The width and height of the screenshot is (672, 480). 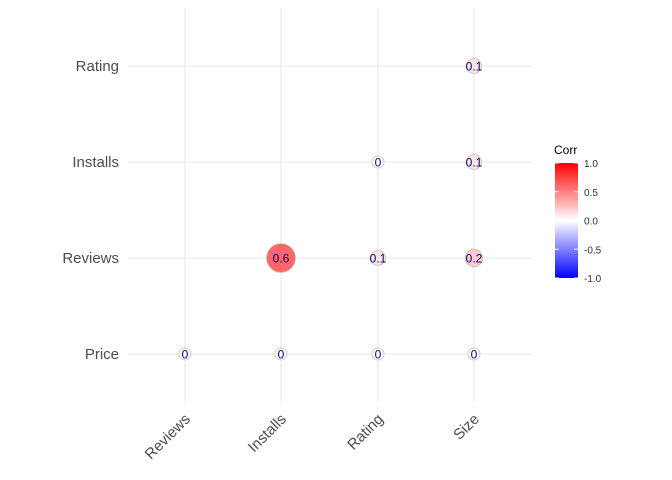 I want to click on corr-value-label: 0.2, so click(x=474, y=259).